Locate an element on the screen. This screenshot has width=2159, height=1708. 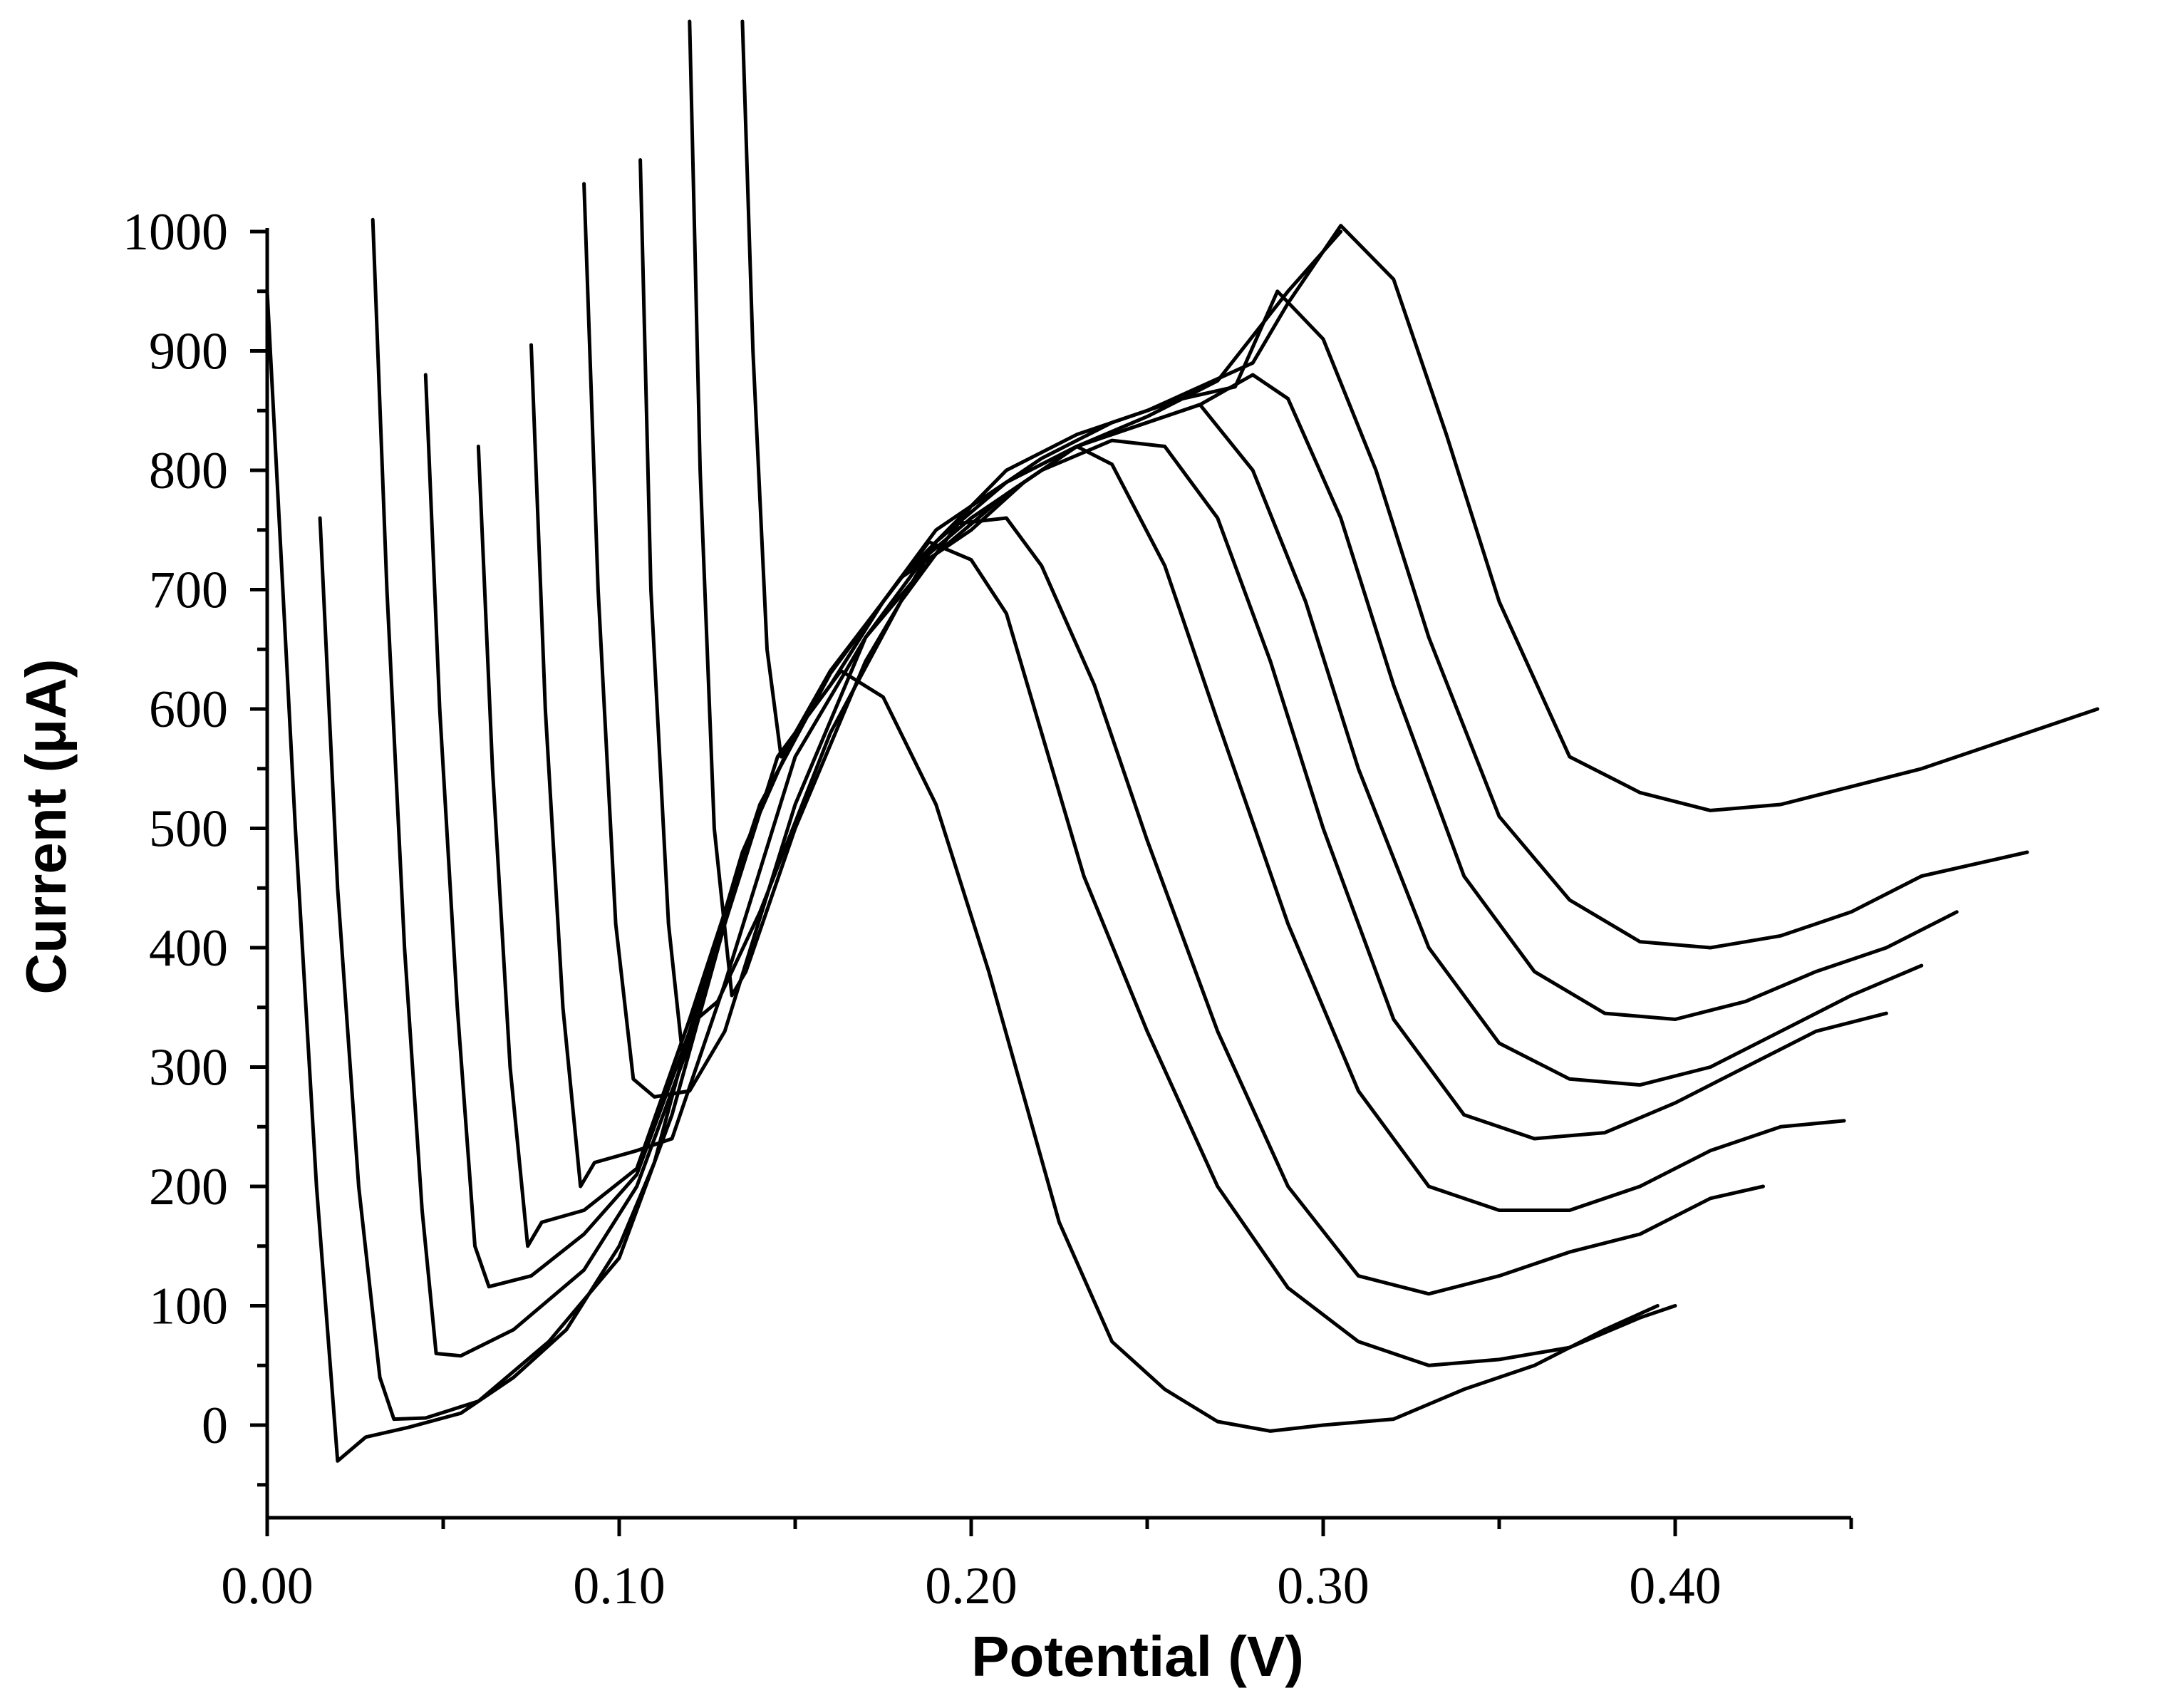
x-tick-label: 0.20 is located at coordinates (971, 1586).